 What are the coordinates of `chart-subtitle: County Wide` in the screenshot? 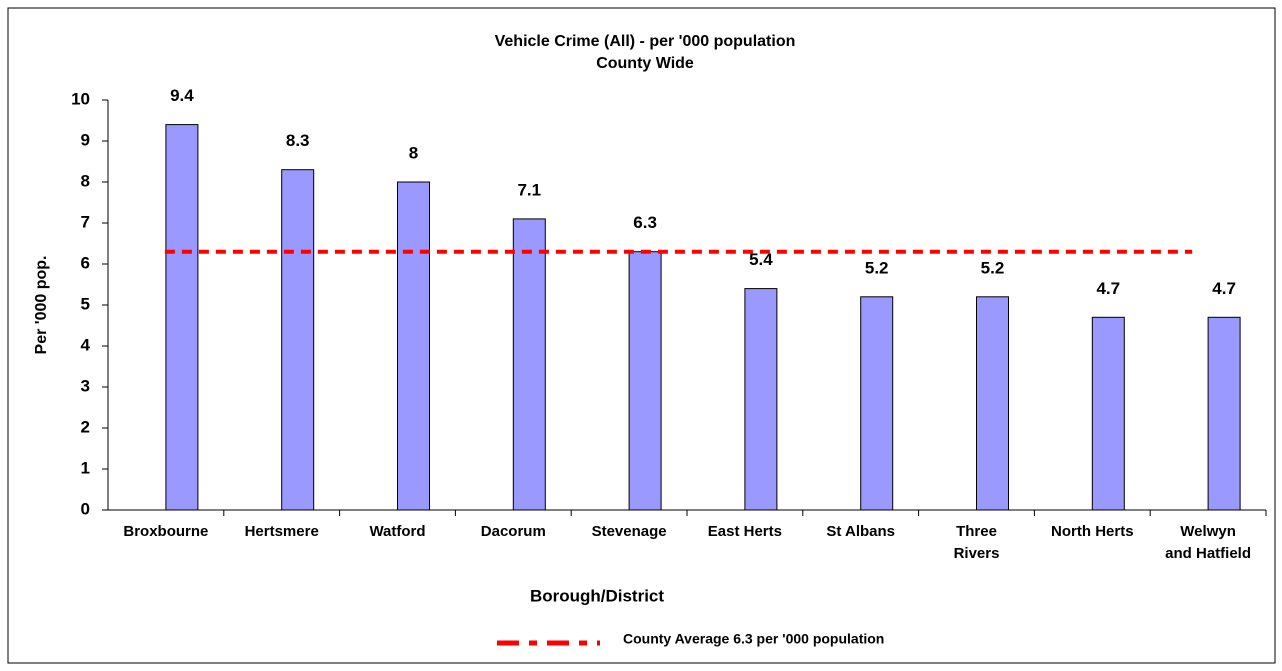 It's located at (645, 63).